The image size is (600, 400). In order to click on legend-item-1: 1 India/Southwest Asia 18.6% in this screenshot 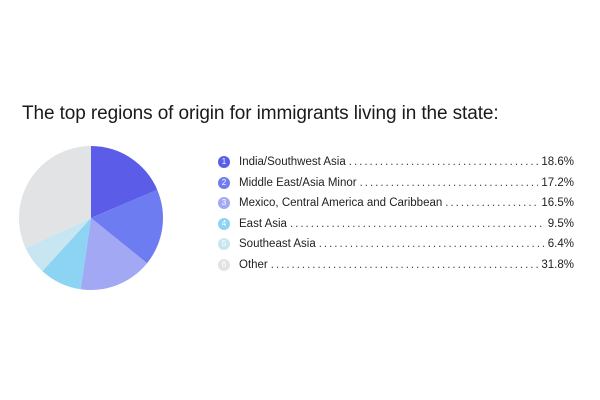, I will do `click(396, 162)`.